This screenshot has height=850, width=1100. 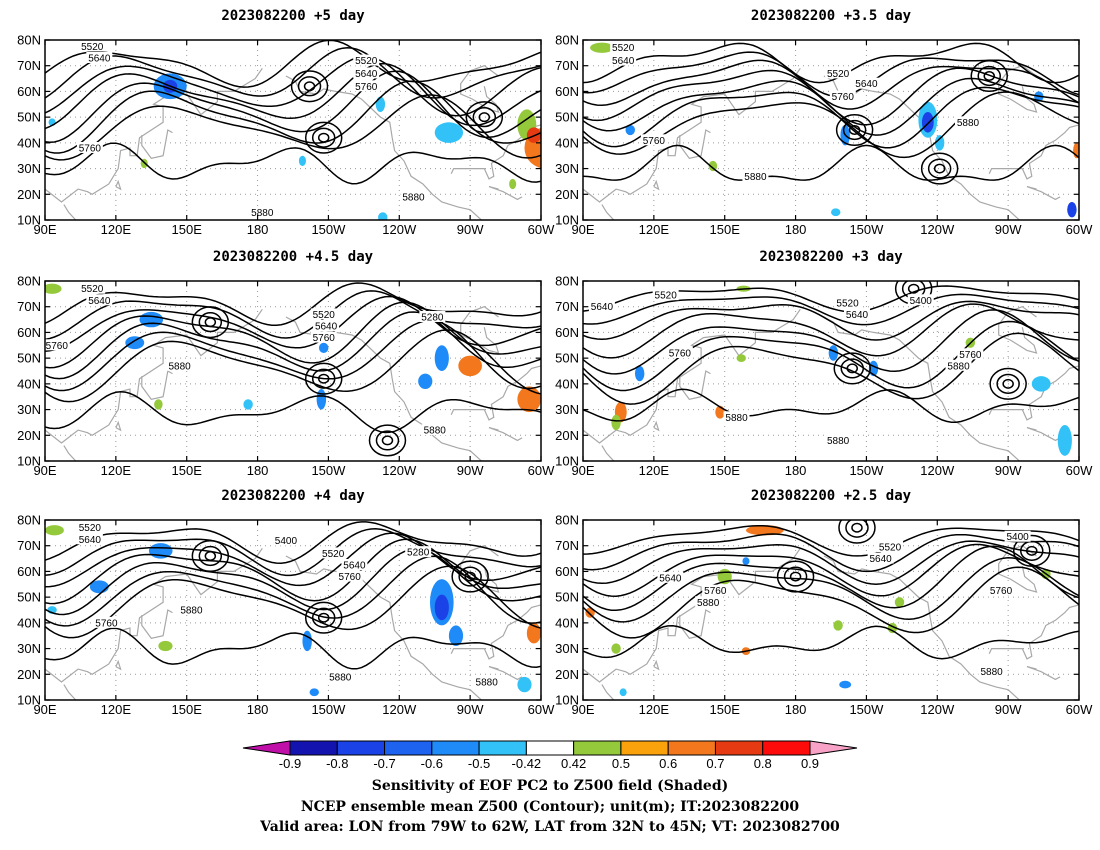 What do you see at coordinates (725, 470) in the screenshot?
I see `x-tick-label: 150E` at bounding box center [725, 470].